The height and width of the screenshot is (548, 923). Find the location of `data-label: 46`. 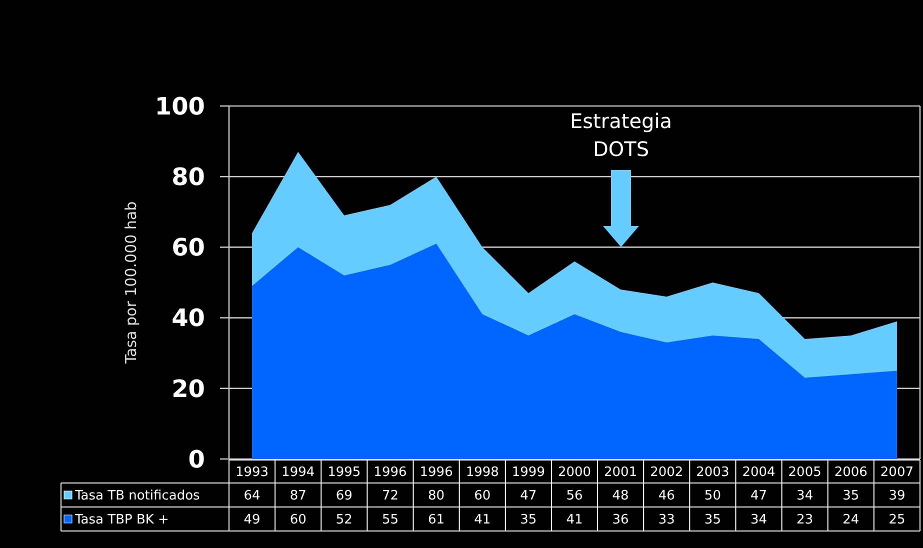

data-label: 46 is located at coordinates (666, 496).